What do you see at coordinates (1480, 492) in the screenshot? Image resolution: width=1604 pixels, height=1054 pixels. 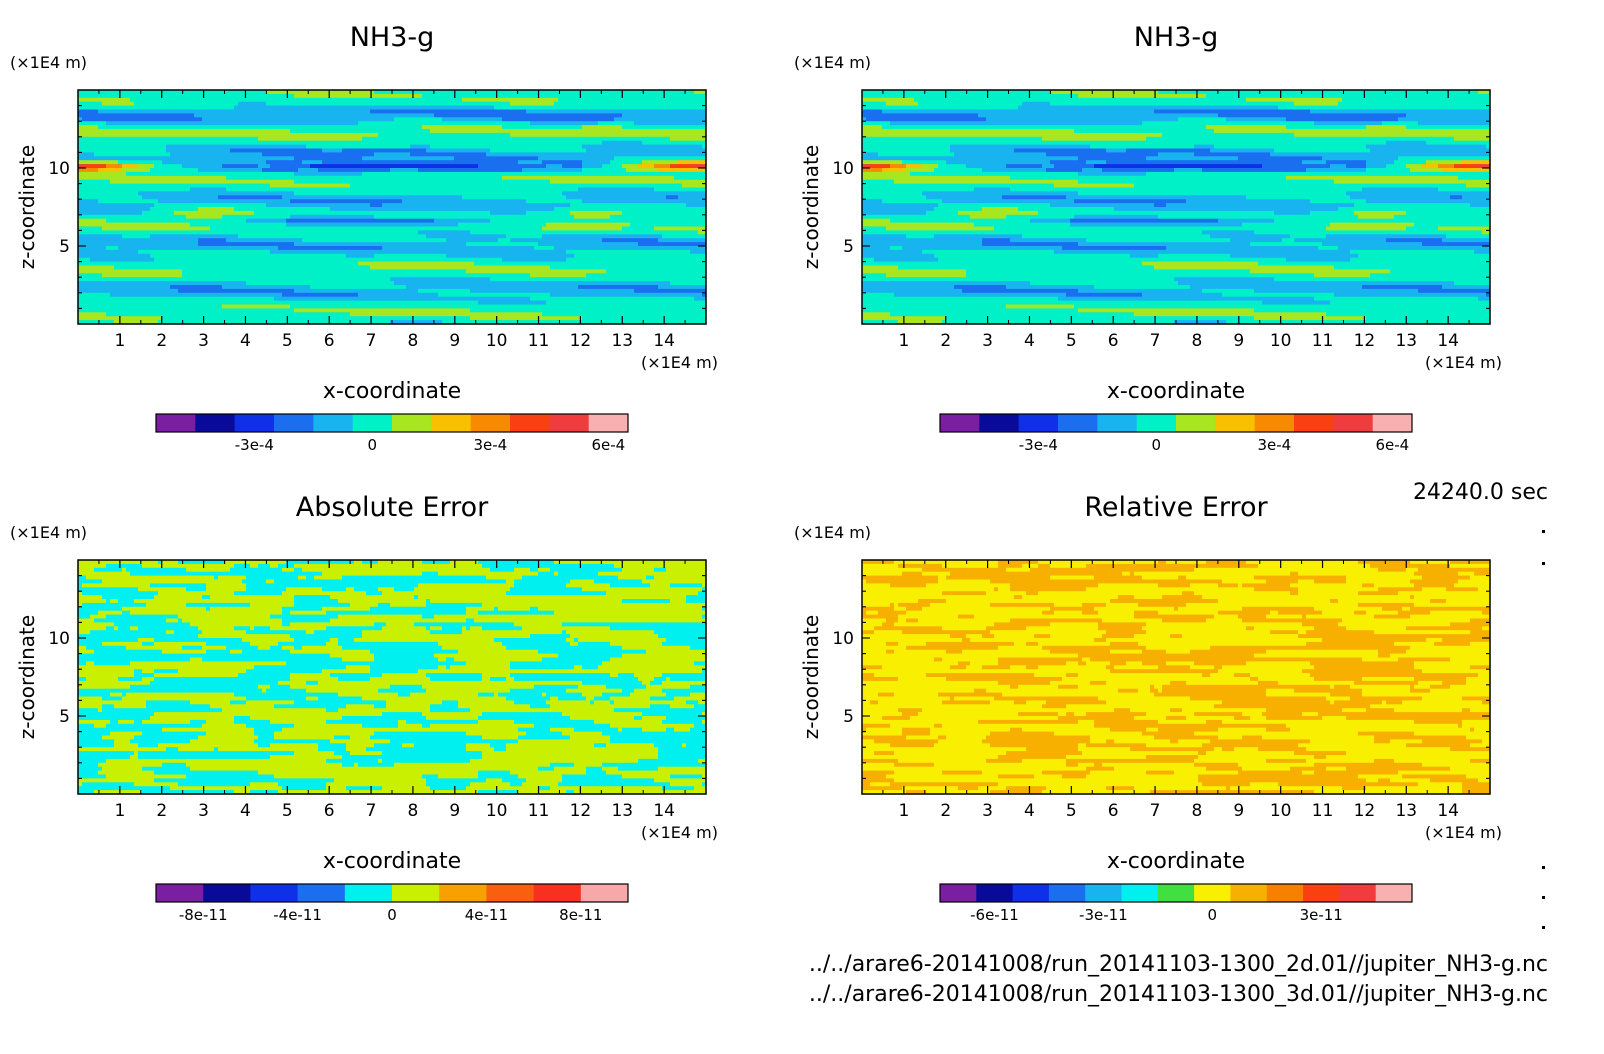 I see `time-label: 24240.0 sec` at bounding box center [1480, 492].